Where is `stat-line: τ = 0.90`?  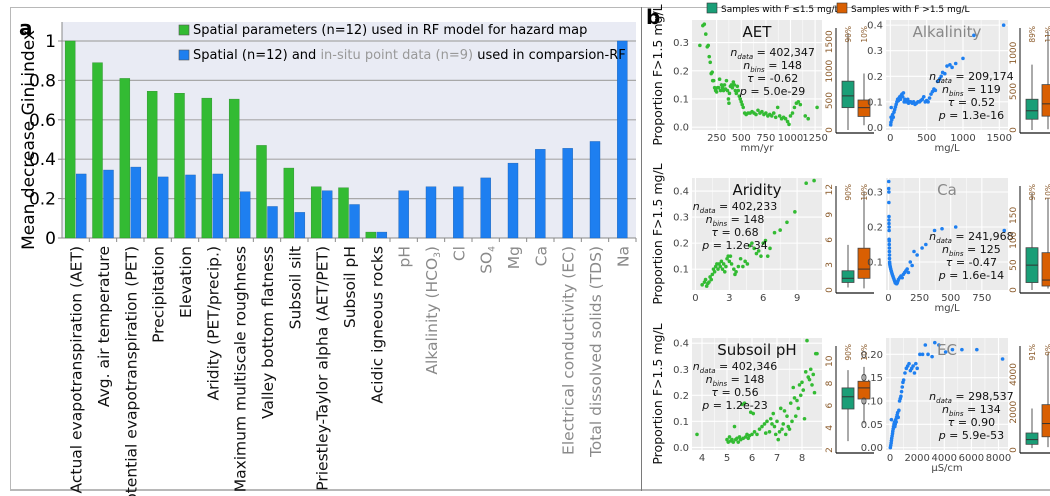 stat-line: τ = 0.90 is located at coordinates (971, 422).